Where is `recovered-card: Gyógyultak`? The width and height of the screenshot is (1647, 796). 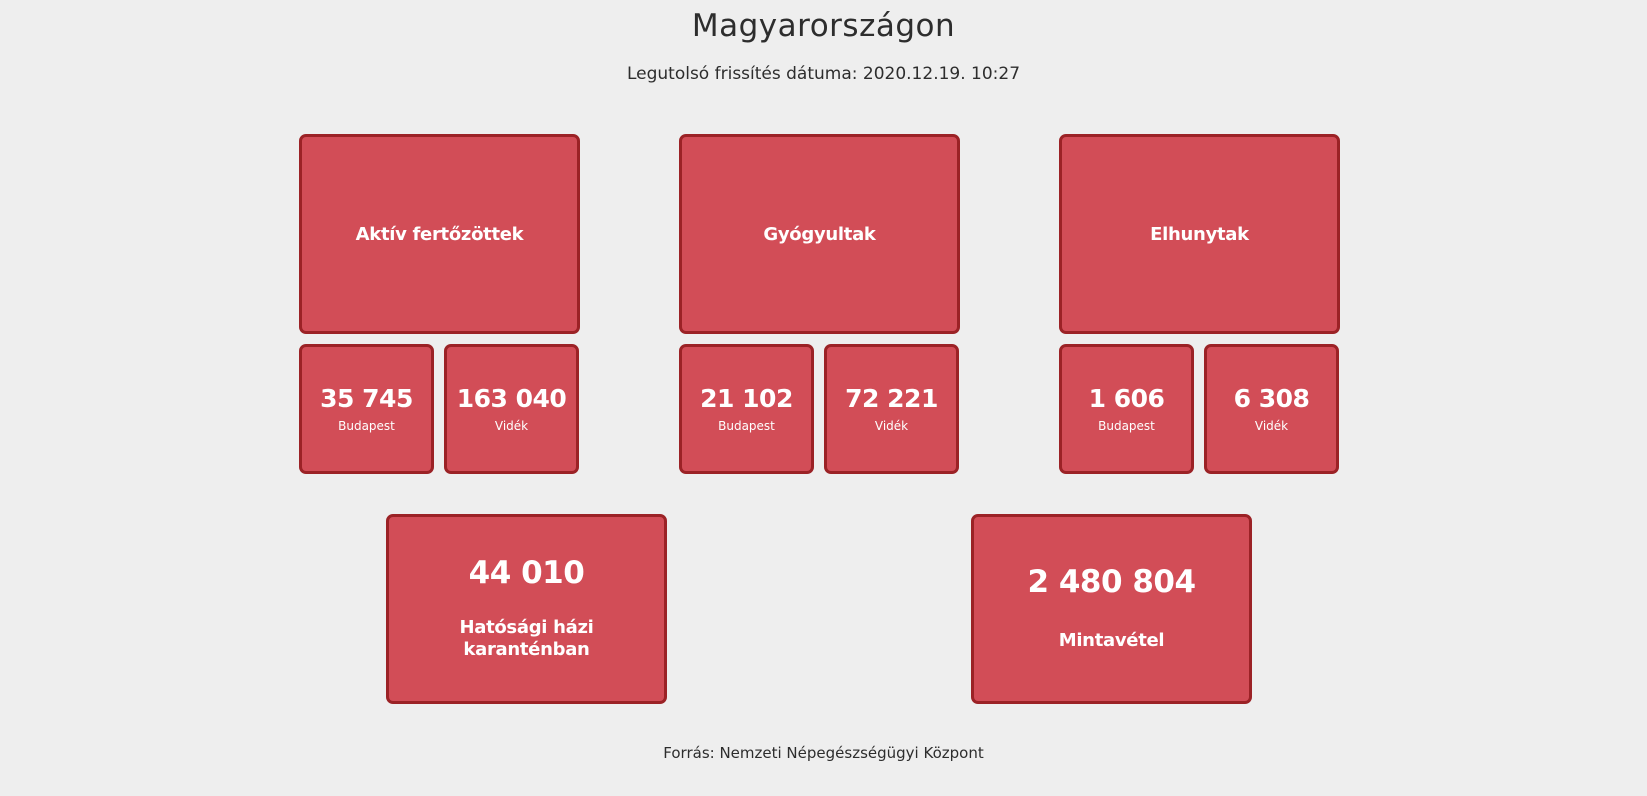
recovered-card: Gyógyultak is located at coordinates (819, 234).